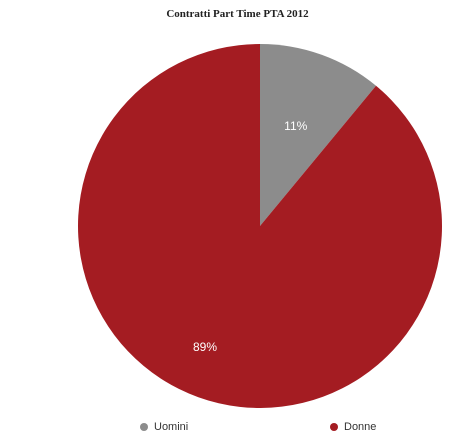  I want to click on legend-item-uomini: Uomini, so click(164, 427).